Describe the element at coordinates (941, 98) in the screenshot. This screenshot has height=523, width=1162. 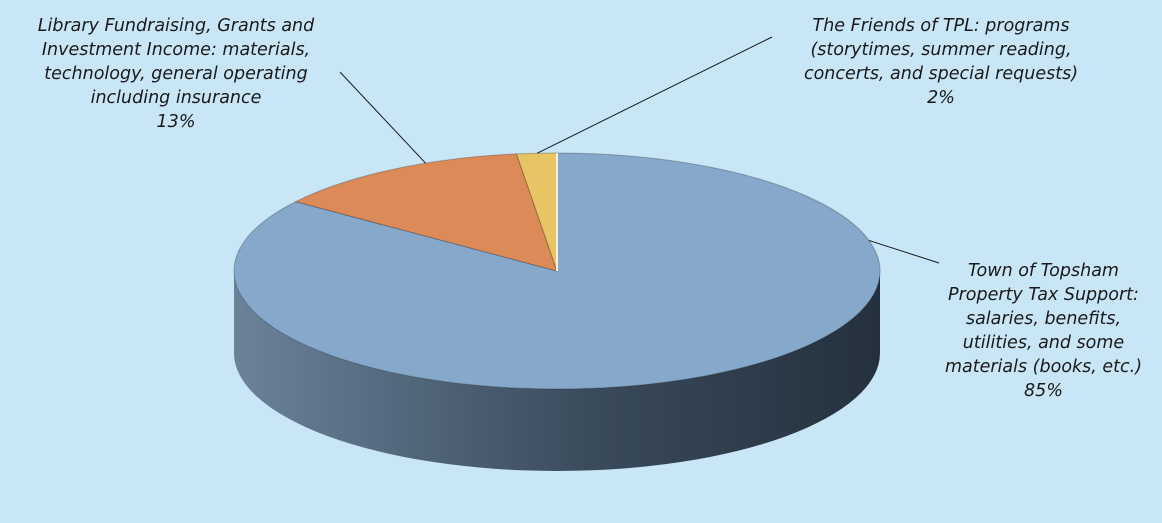
I see `slice-percent: 2%` at that location.